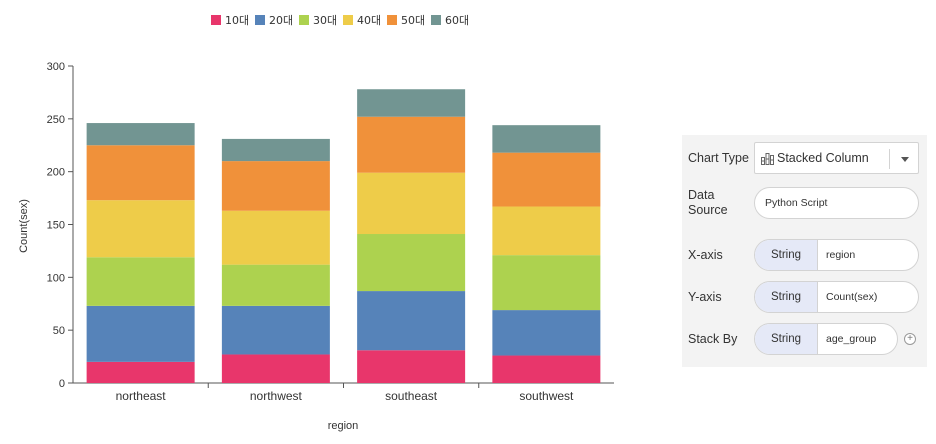 The width and height of the screenshot is (936, 444). I want to click on bar-segment-southwest-20대, so click(546, 333).